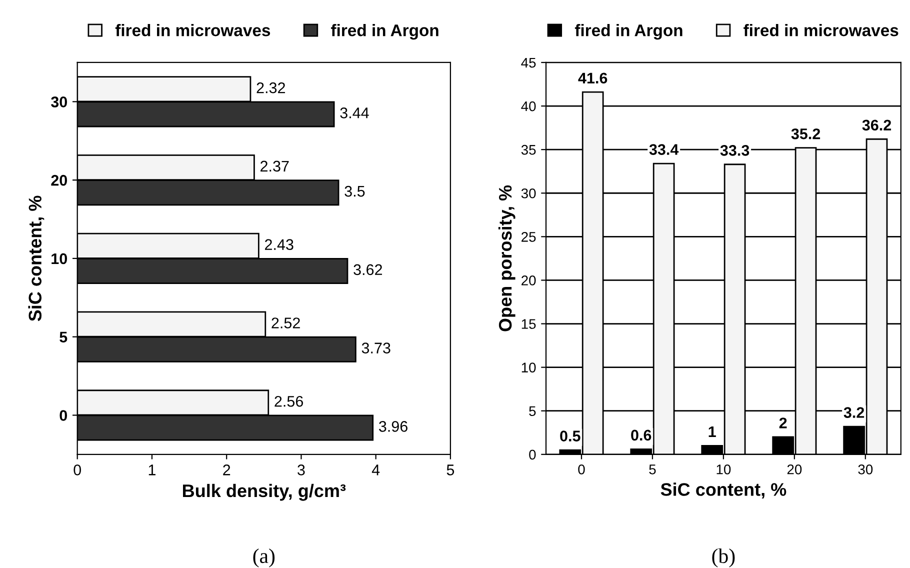  Describe the element at coordinates (529, 324) in the screenshot. I see `y-tick-label: 15` at that location.